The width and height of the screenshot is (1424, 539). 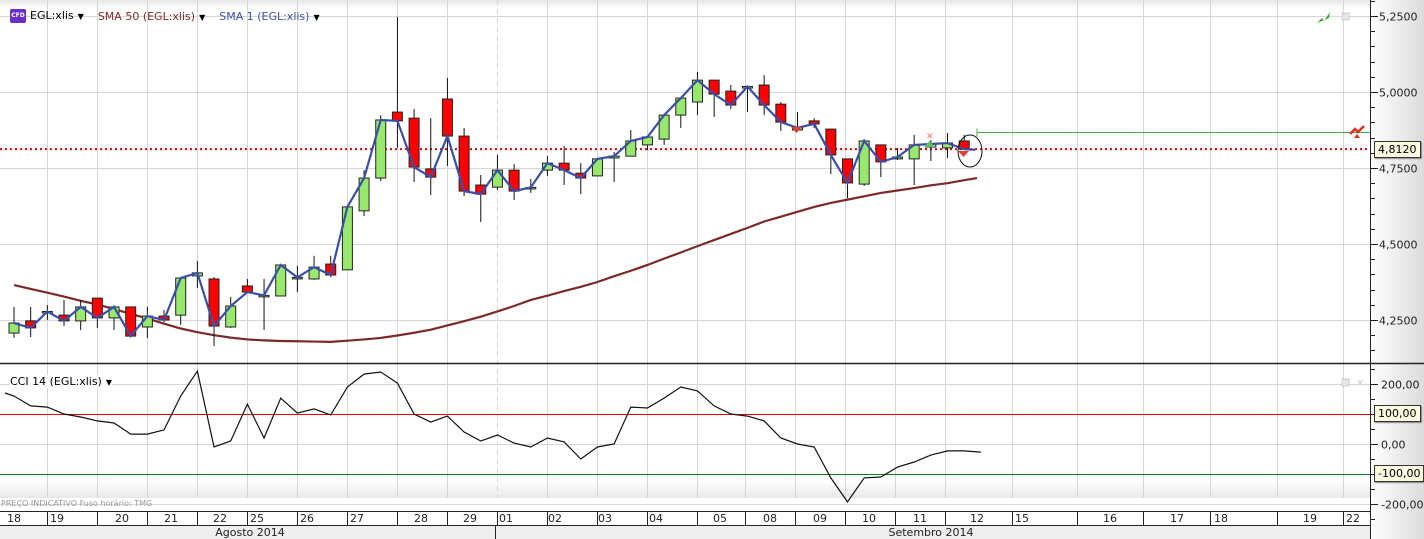 I want to click on date-label: 05, so click(x=720, y=518).